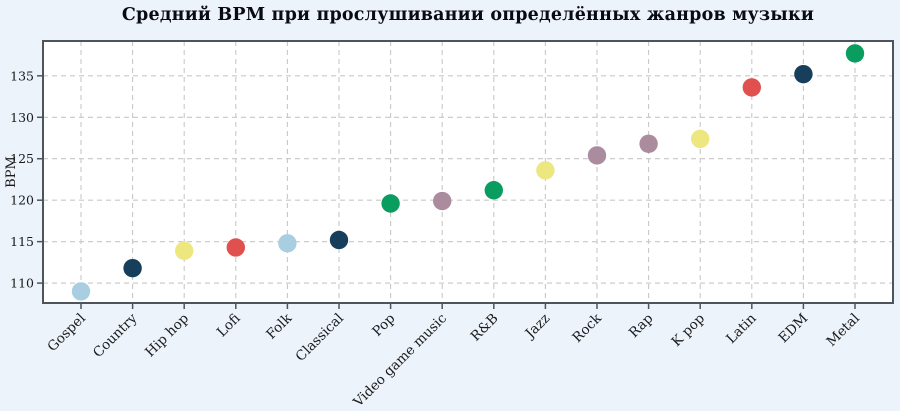 Image resolution: width=900 pixels, height=411 pixels. Describe the element at coordinates (843, 330) in the screenshot. I see `x-tick-label: Metal` at that location.